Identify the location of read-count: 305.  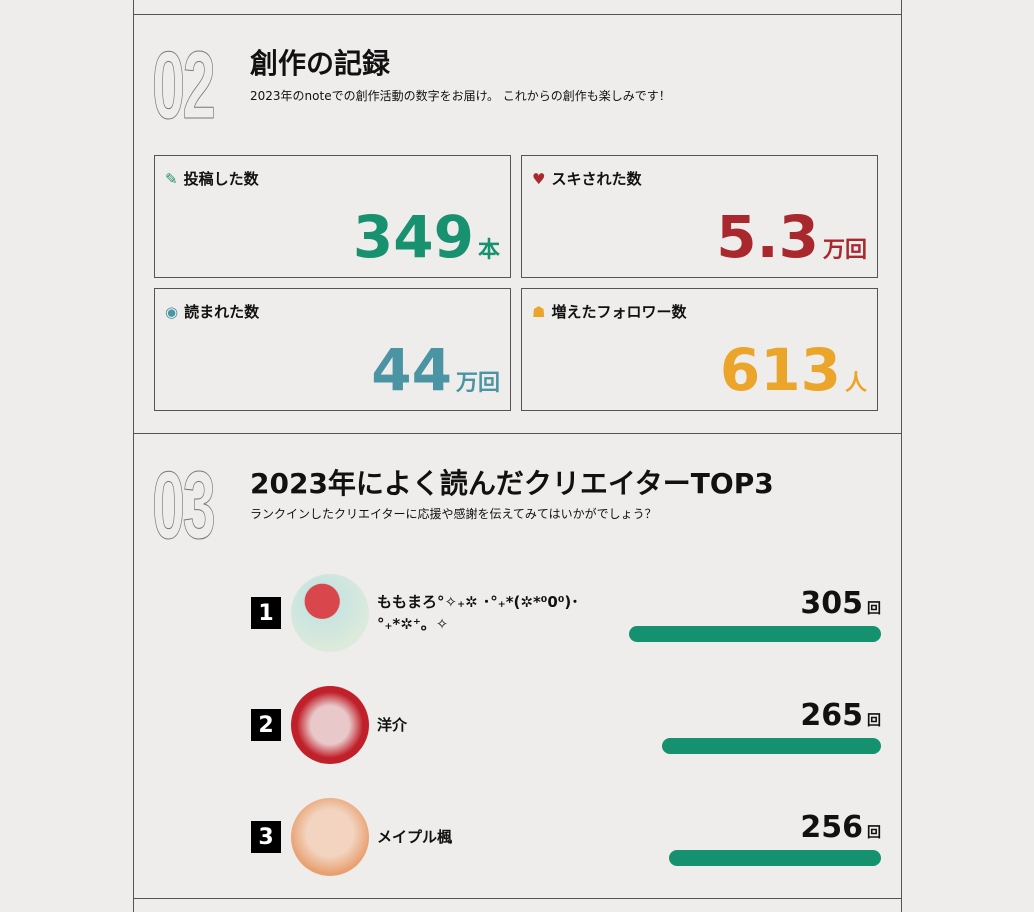
(831, 603).